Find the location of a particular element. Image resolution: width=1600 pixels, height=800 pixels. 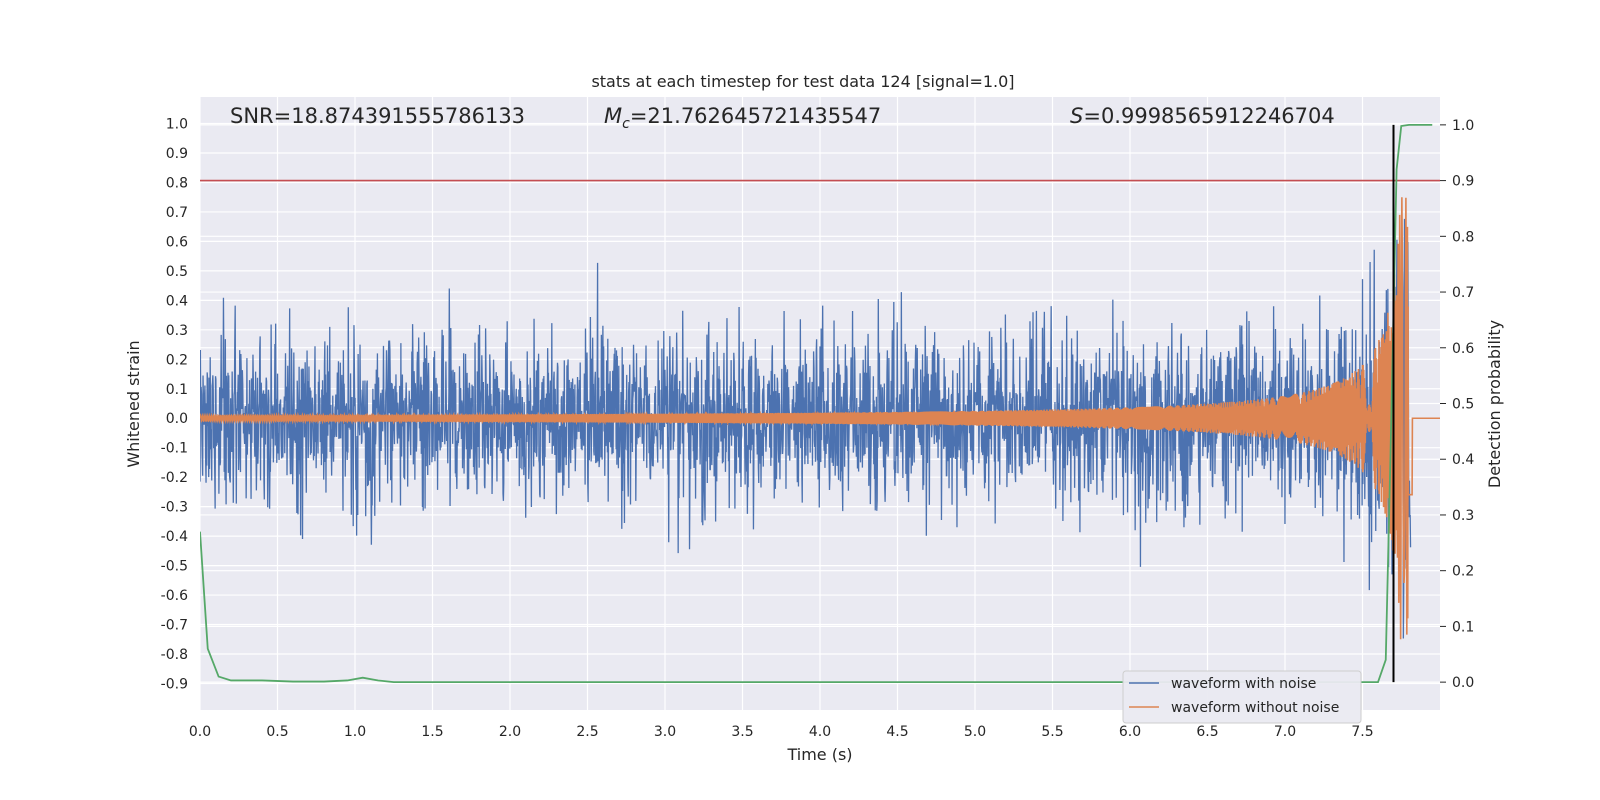

y-tick-label: -0.7 is located at coordinates (174, 626).